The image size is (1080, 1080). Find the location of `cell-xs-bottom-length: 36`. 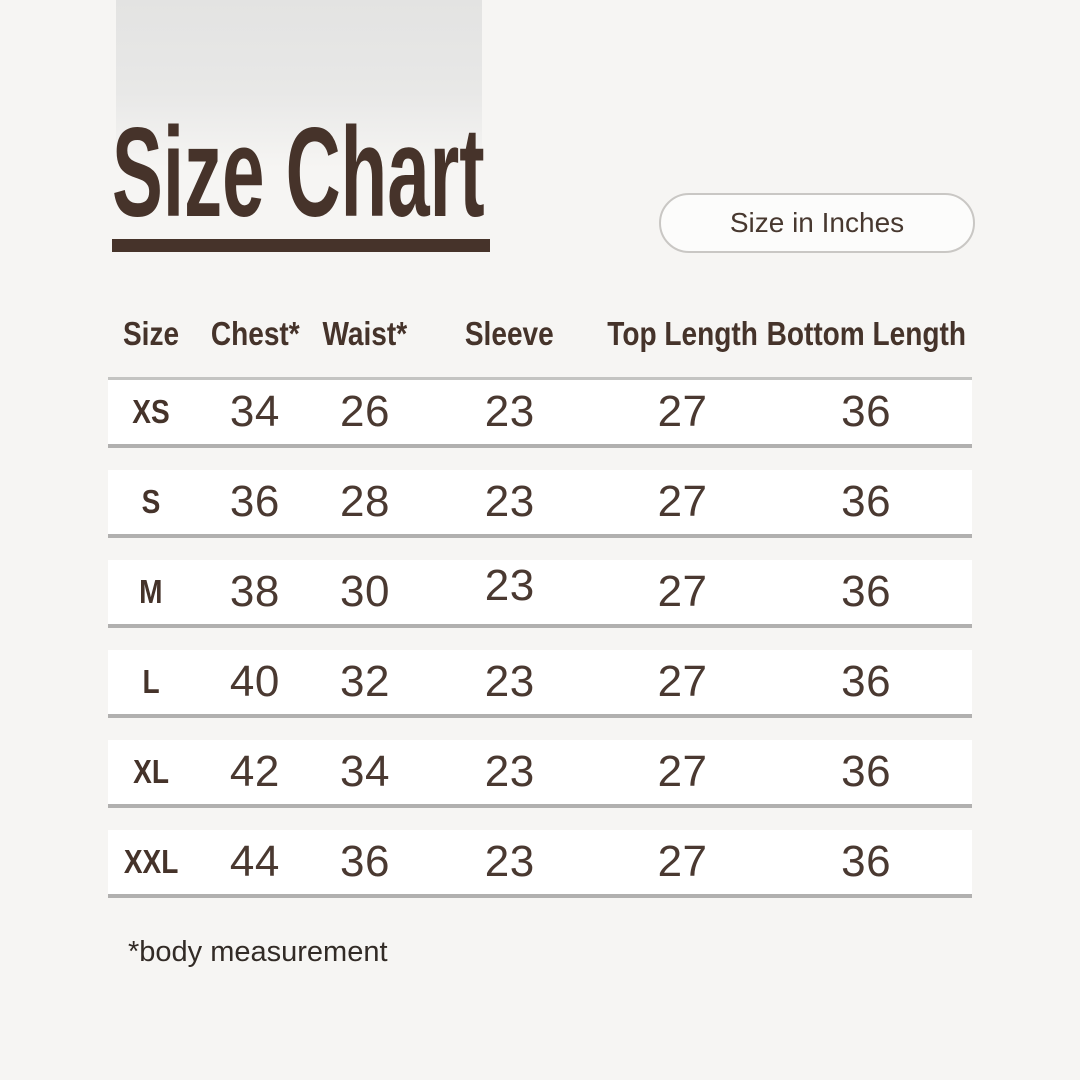

cell-xs-bottom-length: 36 is located at coordinates (866, 412).